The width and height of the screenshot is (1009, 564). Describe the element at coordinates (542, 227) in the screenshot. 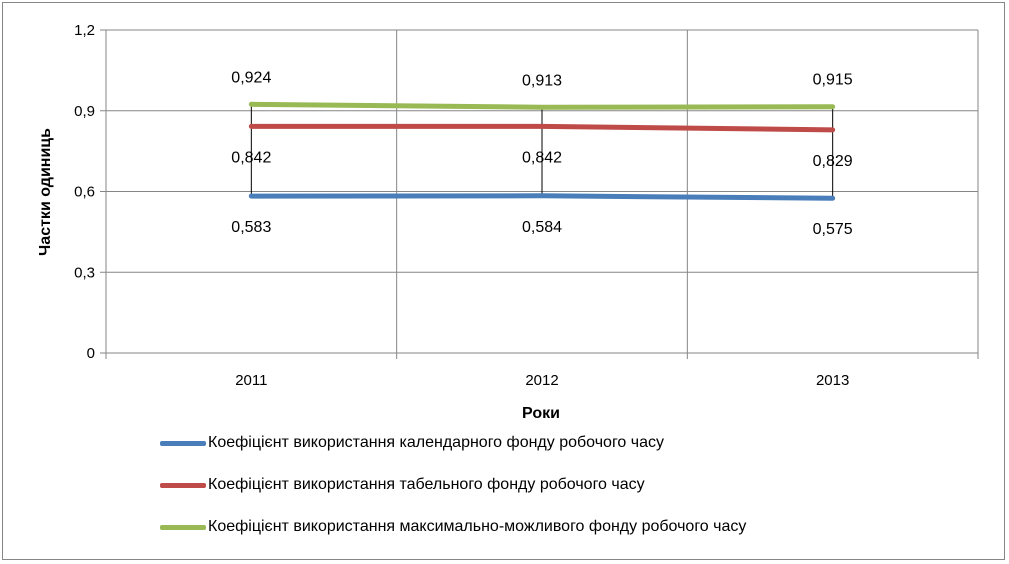

I see `data-label: 0,584` at that location.